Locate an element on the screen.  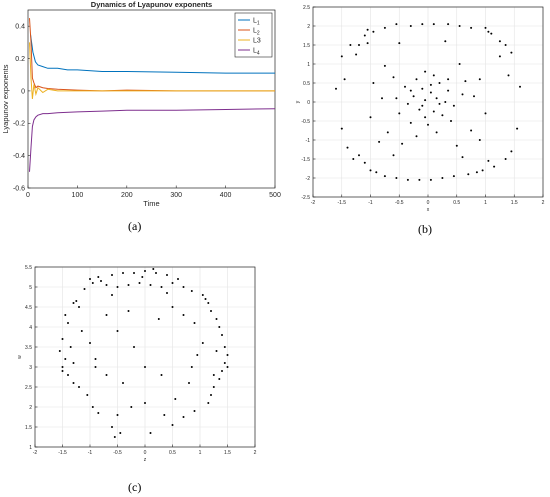
x-tick-label-4: 400 is located at coordinates (226, 195).